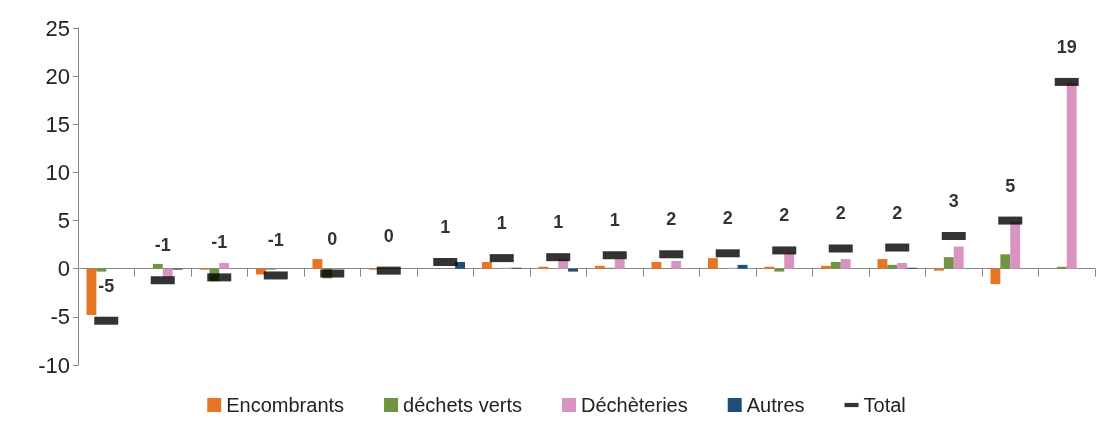 The height and width of the screenshot is (428, 1113). What do you see at coordinates (63, 221) in the screenshot?
I see `y-tick-label: 5` at bounding box center [63, 221].